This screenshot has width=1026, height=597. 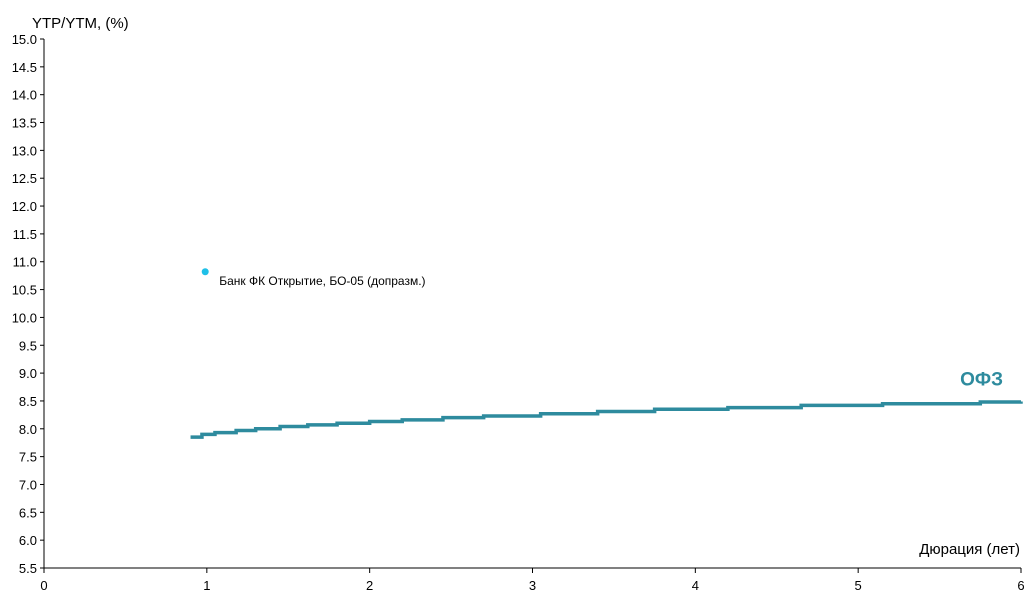 What do you see at coordinates (28, 512) in the screenshot?
I see `y-tick-label: 6.5` at bounding box center [28, 512].